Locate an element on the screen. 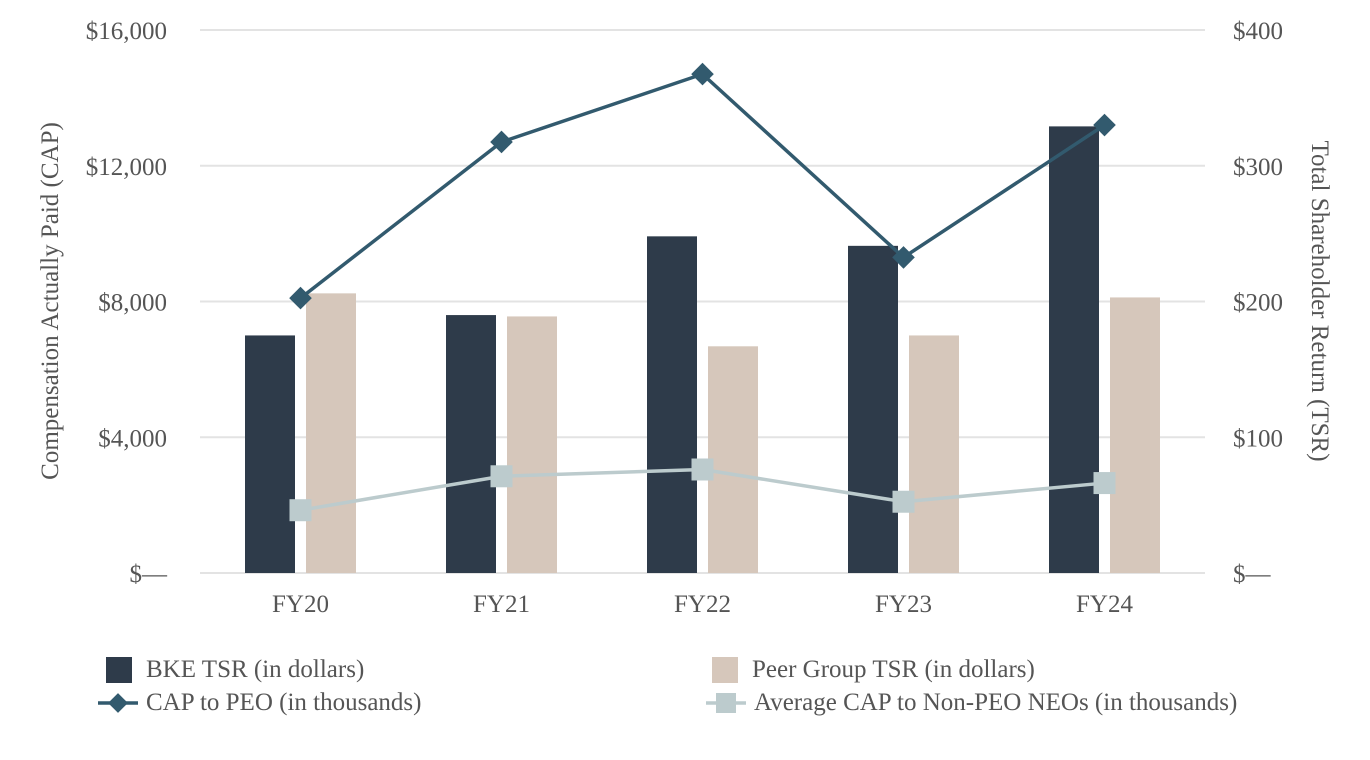  y2-tick-label: $300 is located at coordinates (1258, 167).